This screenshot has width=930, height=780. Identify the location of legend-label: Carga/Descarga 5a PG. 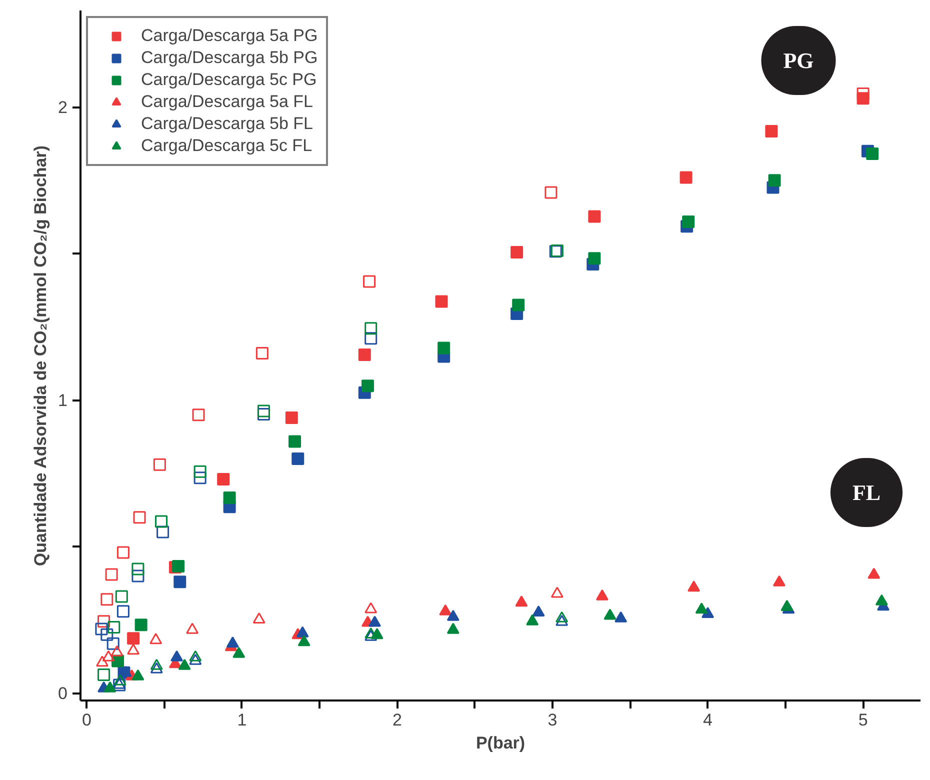
(229, 36).